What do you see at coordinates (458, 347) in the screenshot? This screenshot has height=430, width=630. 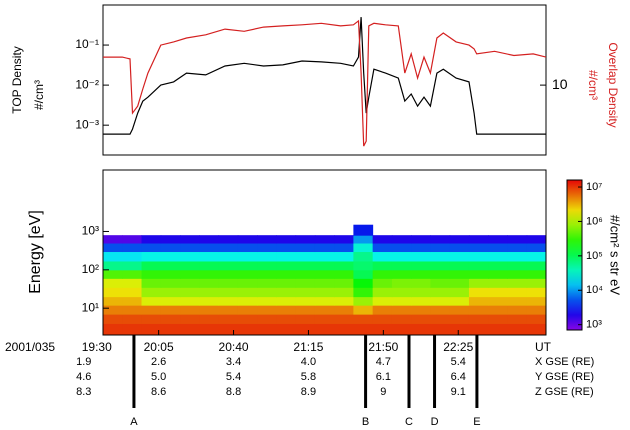 I see `x-tick-label: 22:25` at bounding box center [458, 347].